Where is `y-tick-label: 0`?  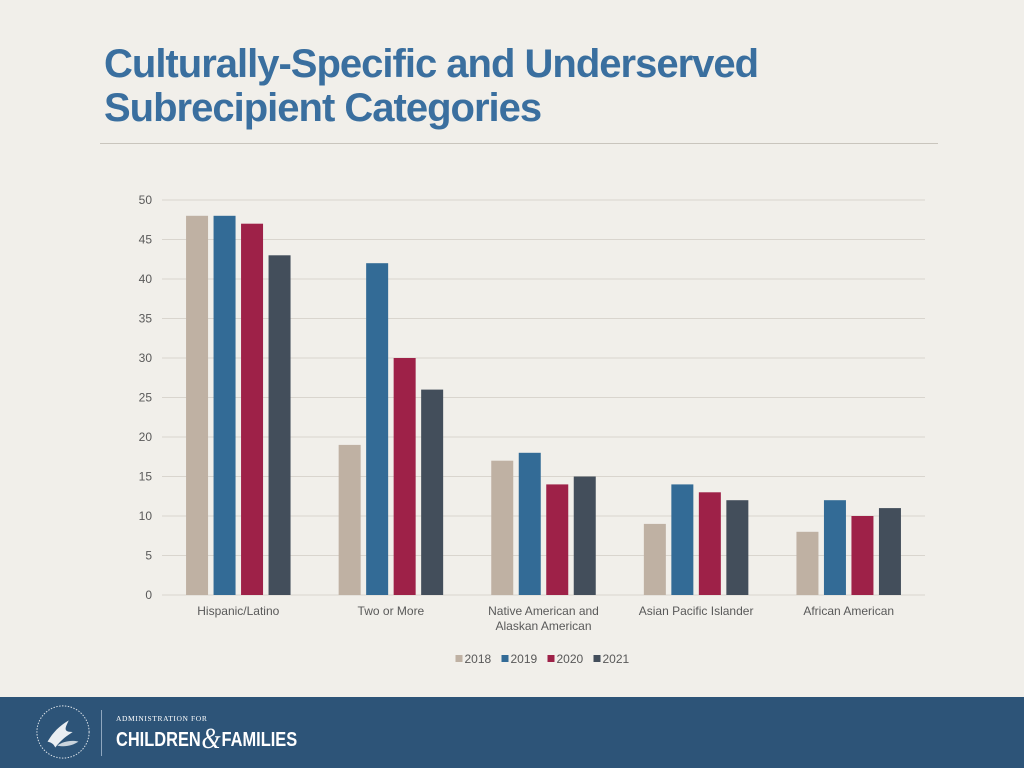
y-tick-label: 0 is located at coordinates (148, 595).